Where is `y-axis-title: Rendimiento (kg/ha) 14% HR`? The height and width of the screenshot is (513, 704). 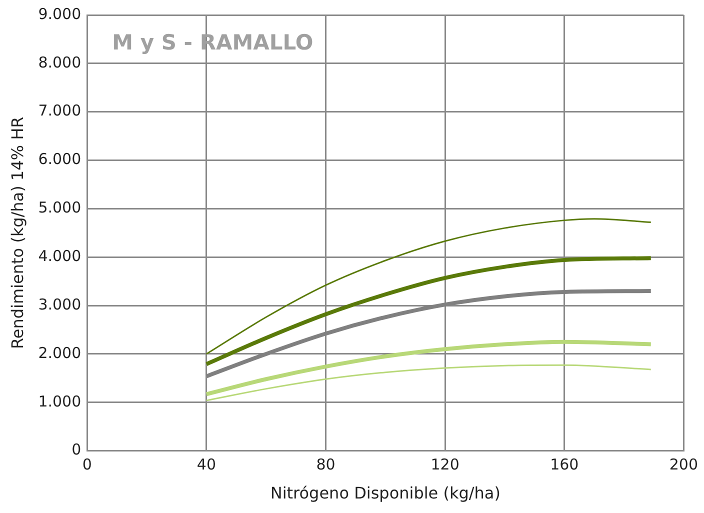 y-axis-title: Rendimiento (kg/ha) 14% HR is located at coordinates (17, 233).